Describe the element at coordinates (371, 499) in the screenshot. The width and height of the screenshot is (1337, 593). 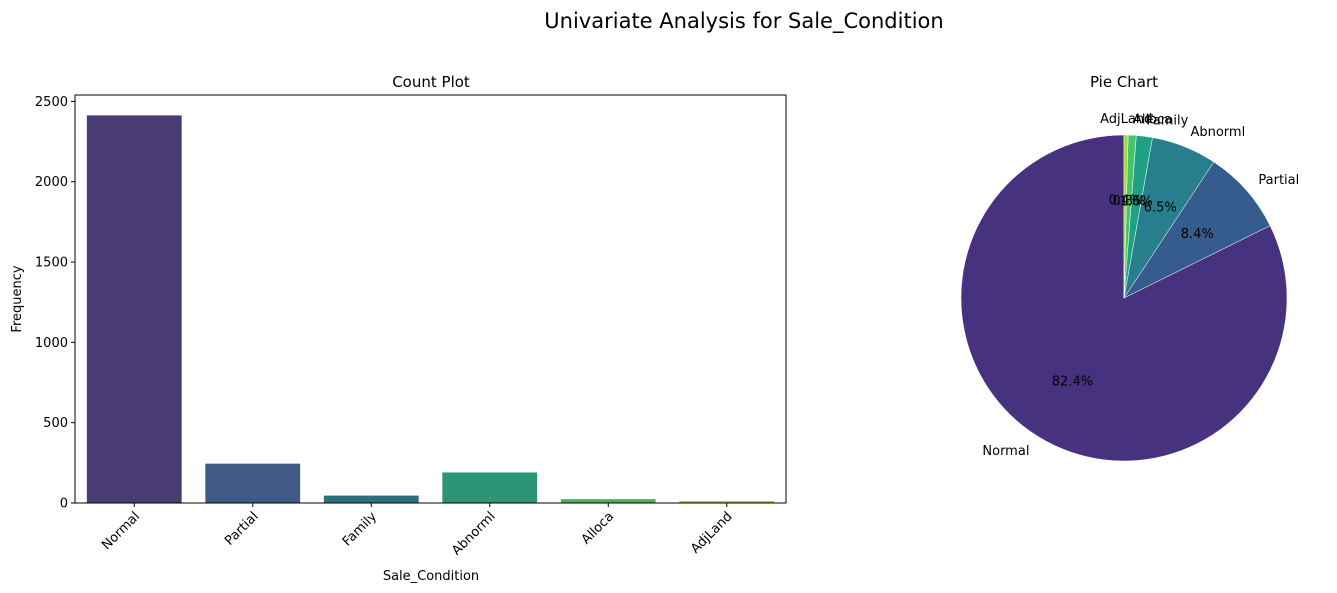
I see `bar-family` at that location.